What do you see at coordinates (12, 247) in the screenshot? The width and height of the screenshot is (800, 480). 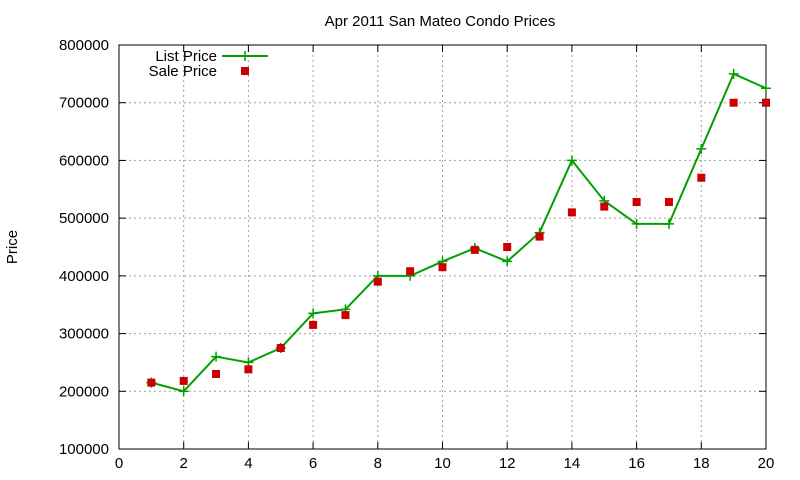 I see `y-axis-label: Price` at bounding box center [12, 247].